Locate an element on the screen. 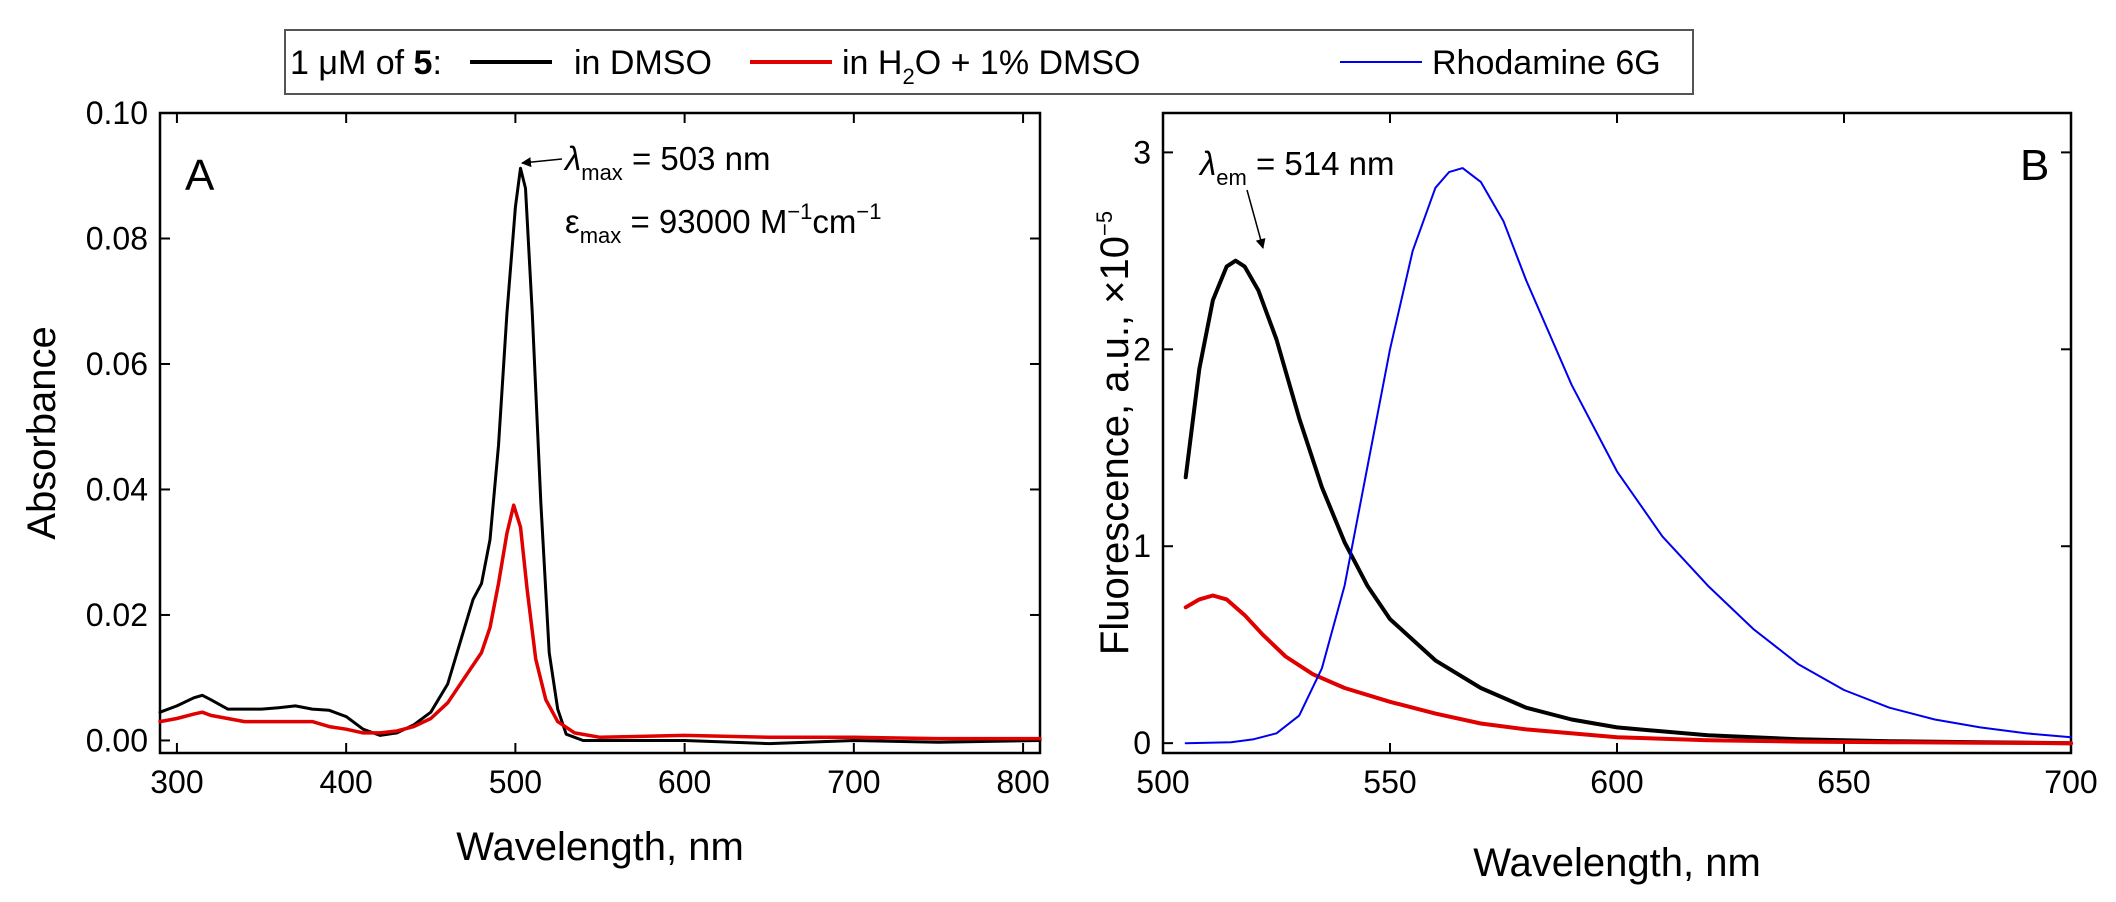  panel-b-label: B is located at coordinates (2034, 165).